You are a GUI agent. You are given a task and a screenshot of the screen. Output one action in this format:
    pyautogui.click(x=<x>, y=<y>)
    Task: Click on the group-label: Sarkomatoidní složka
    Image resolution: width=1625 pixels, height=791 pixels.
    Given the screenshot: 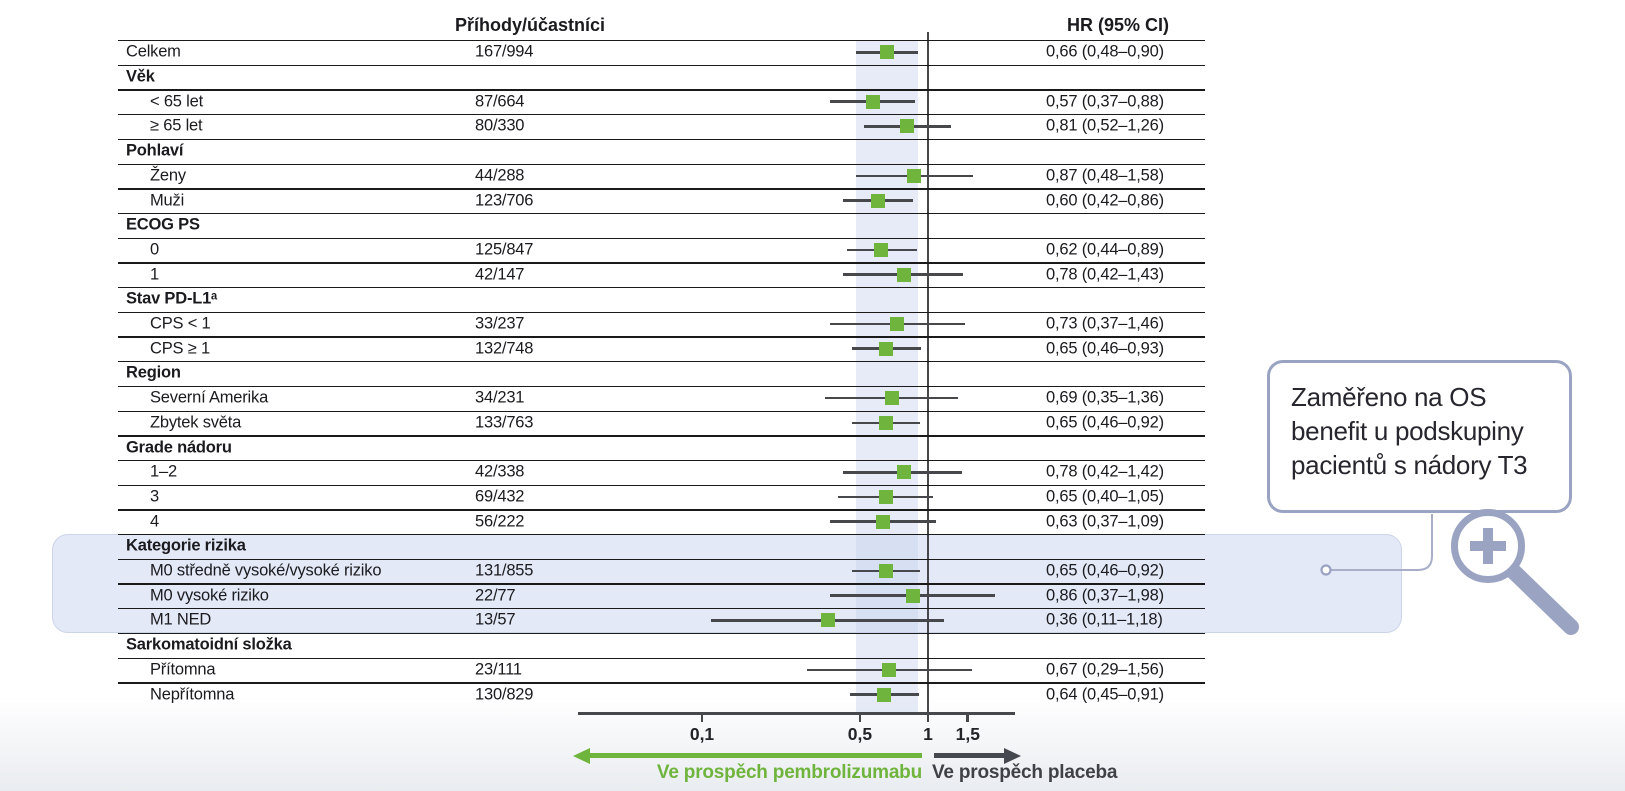 What is the action you would take?
    pyautogui.click(x=209, y=644)
    